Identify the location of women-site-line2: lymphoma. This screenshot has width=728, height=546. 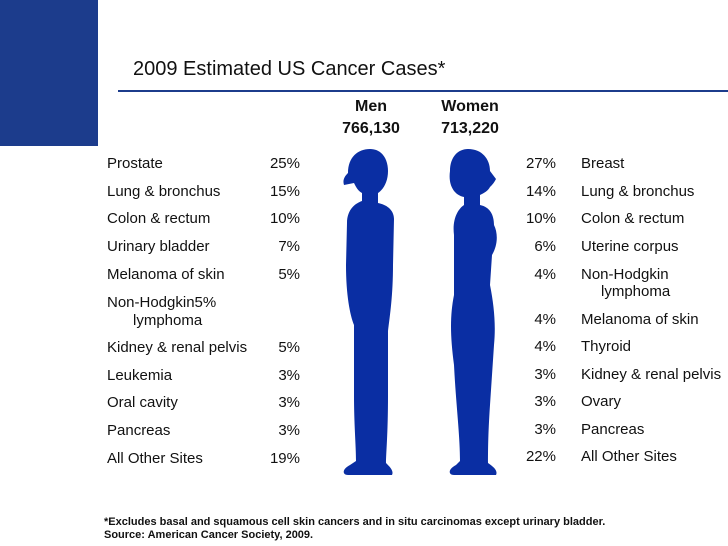
(625, 292).